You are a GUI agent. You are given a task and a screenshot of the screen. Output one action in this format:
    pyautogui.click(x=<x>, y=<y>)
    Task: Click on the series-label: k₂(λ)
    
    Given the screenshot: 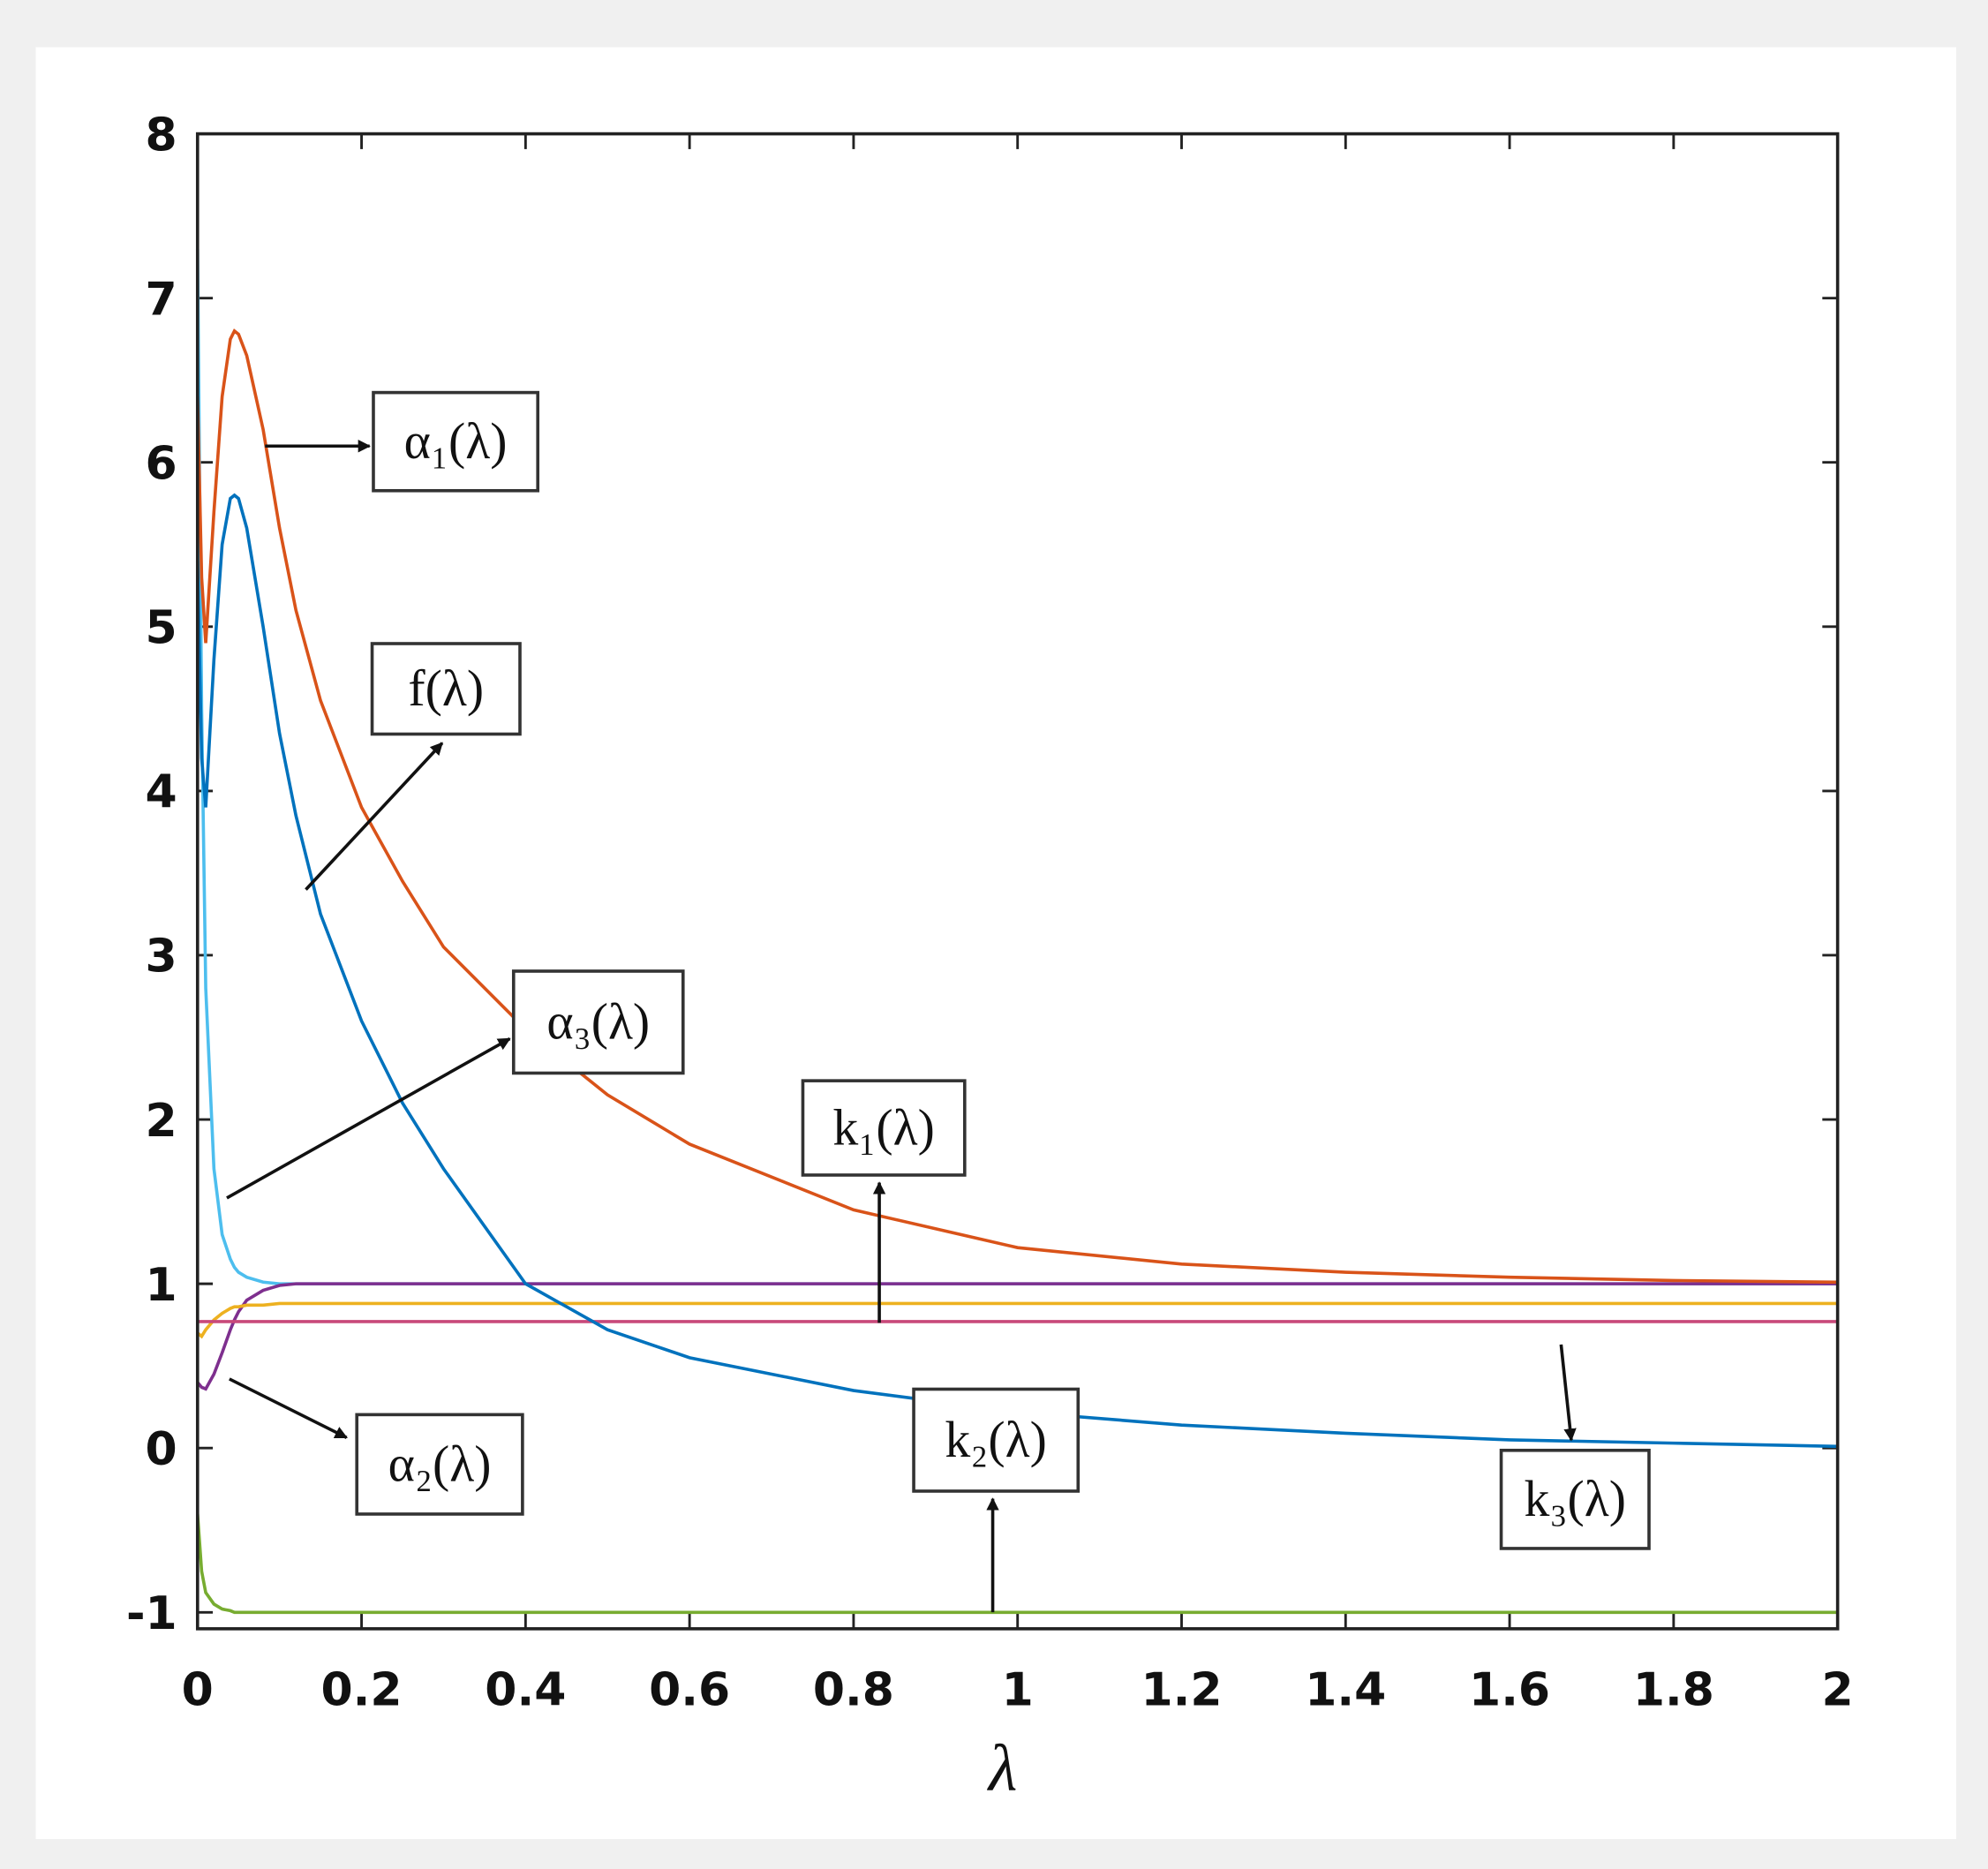 What is the action you would take?
    pyautogui.click(x=995, y=1440)
    